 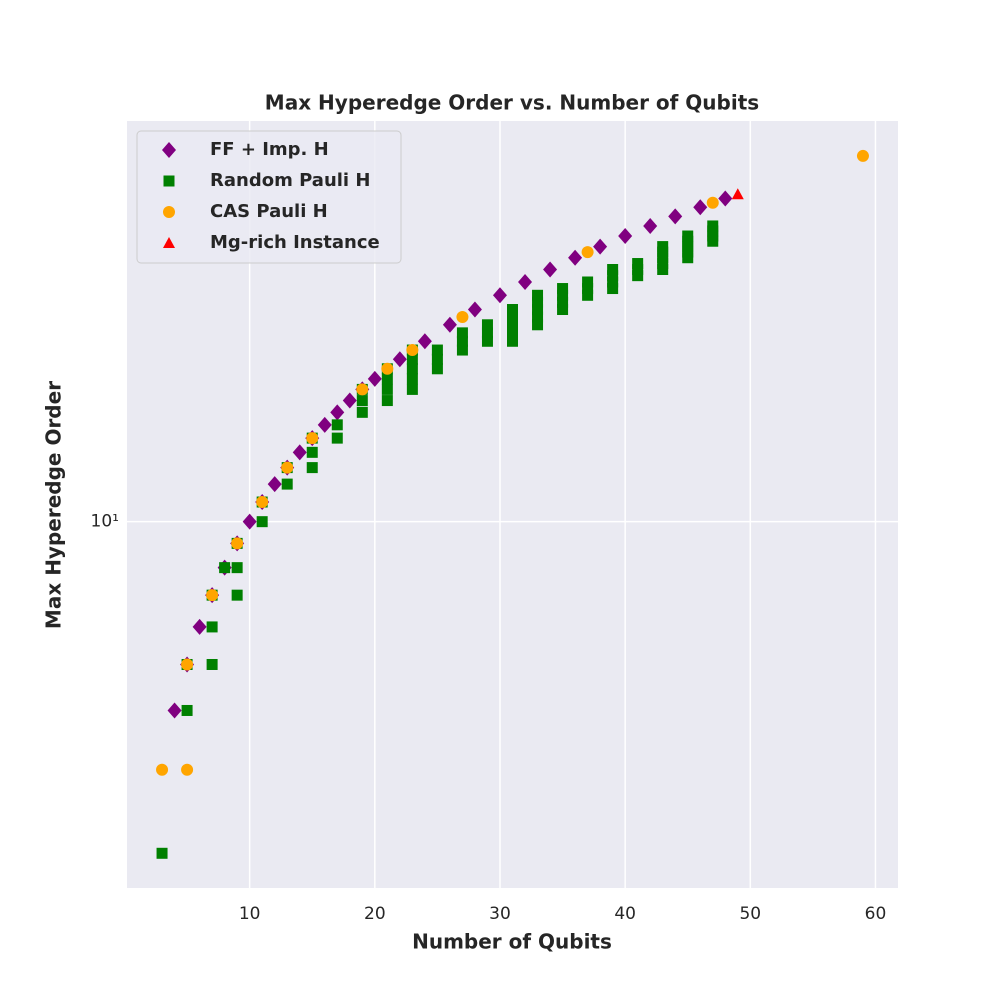 What do you see at coordinates (512, 942) in the screenshot?
I see `x-axis-label: Number of Qubits` at bounding box center [512, 942].